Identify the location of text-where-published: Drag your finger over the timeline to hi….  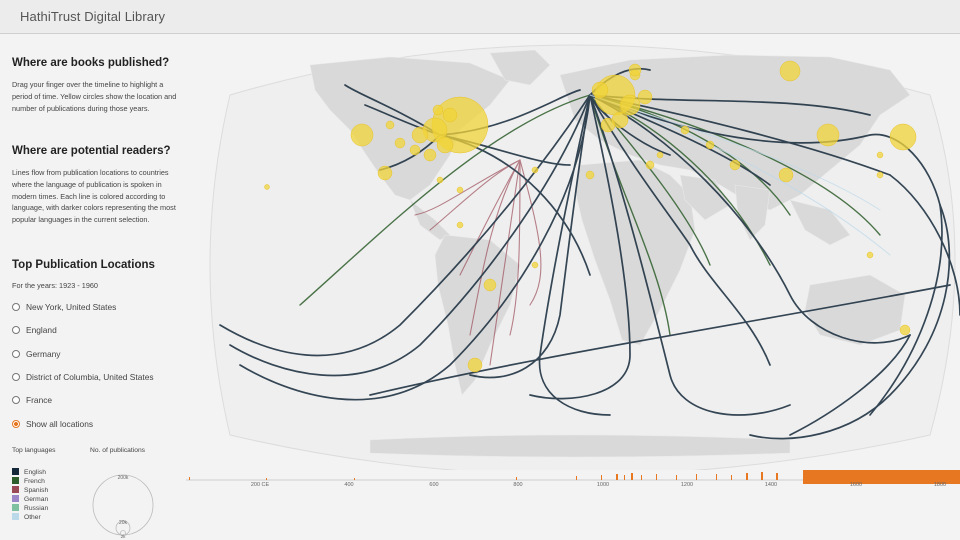
(94, 96).